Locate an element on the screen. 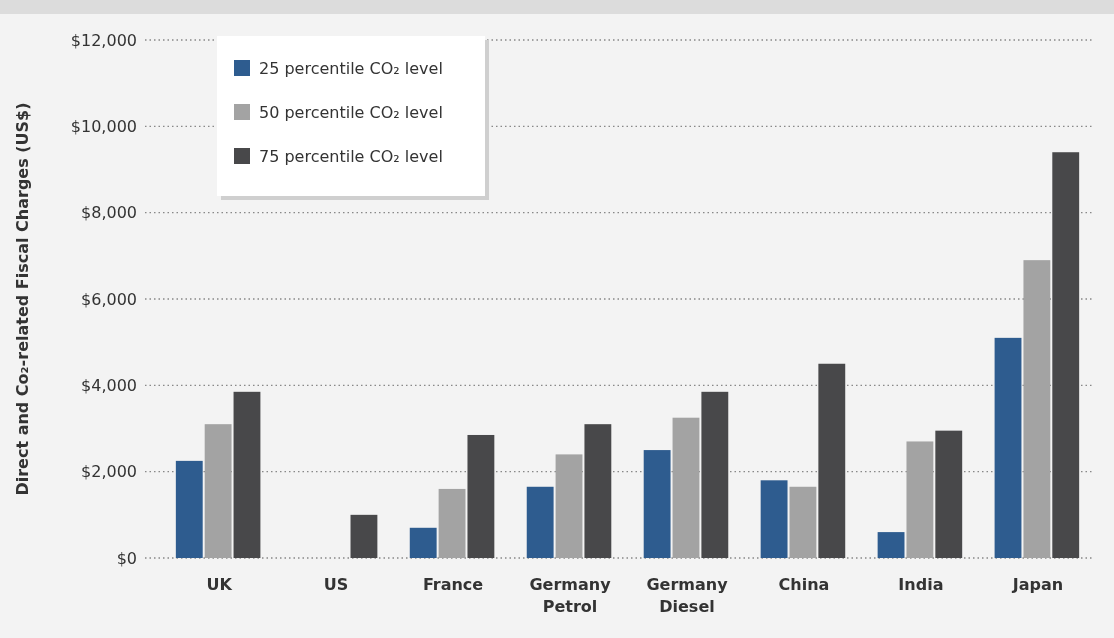  y-axis-title: Direct and Co₂-related Fiscal Charges (US$) is located at coordinates (22, 299).